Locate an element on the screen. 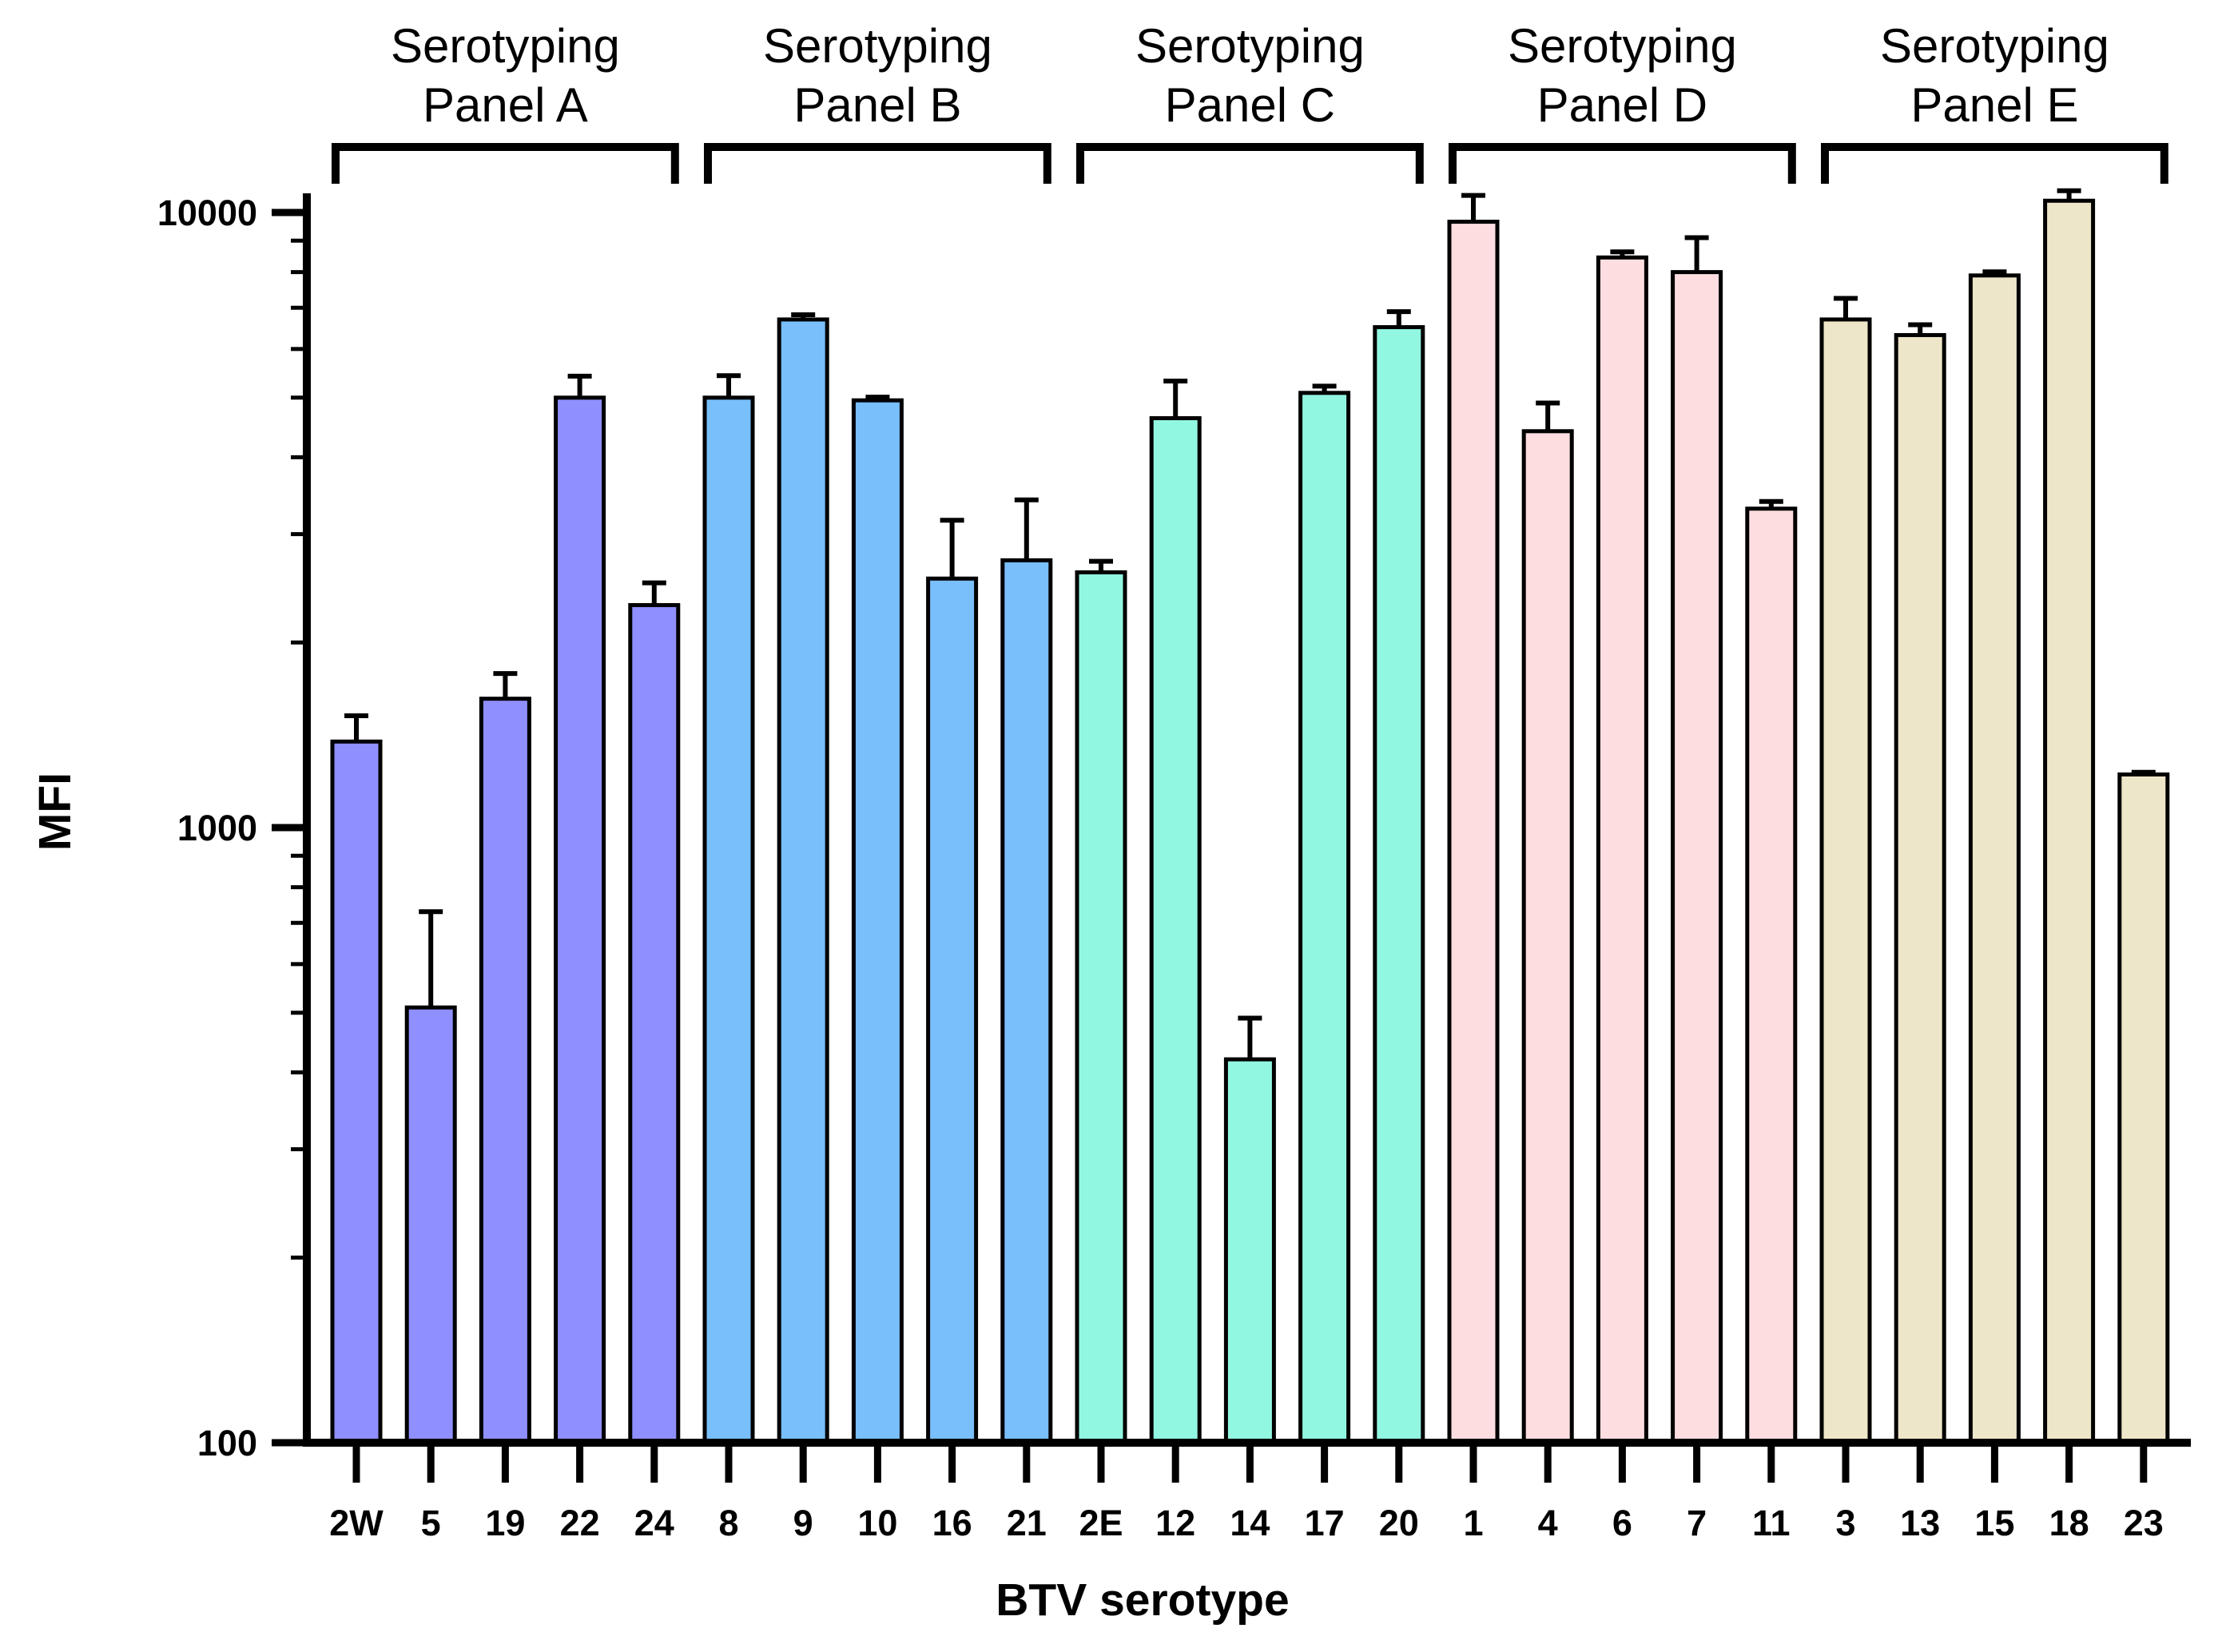 This screenshot has height=1652, width=2226. x-tick-label: 19 is located at coordinates (505, 1523).